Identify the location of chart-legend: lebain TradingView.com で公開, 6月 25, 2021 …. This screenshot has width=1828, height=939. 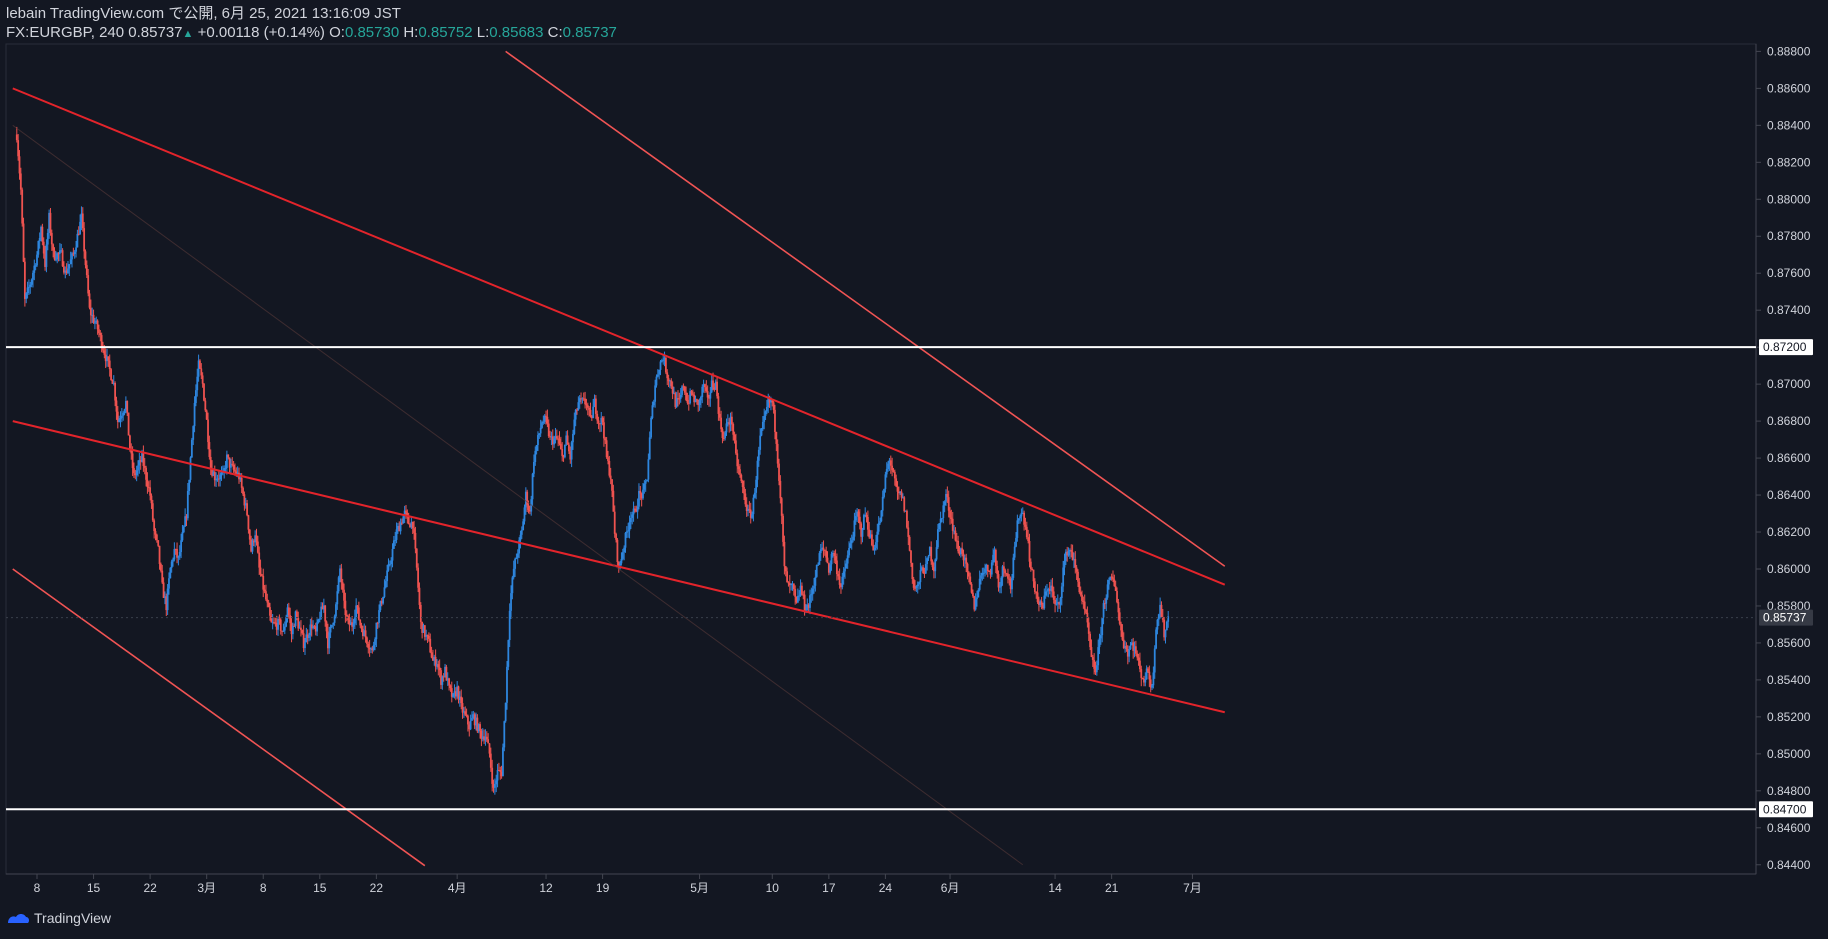
(311, 24).